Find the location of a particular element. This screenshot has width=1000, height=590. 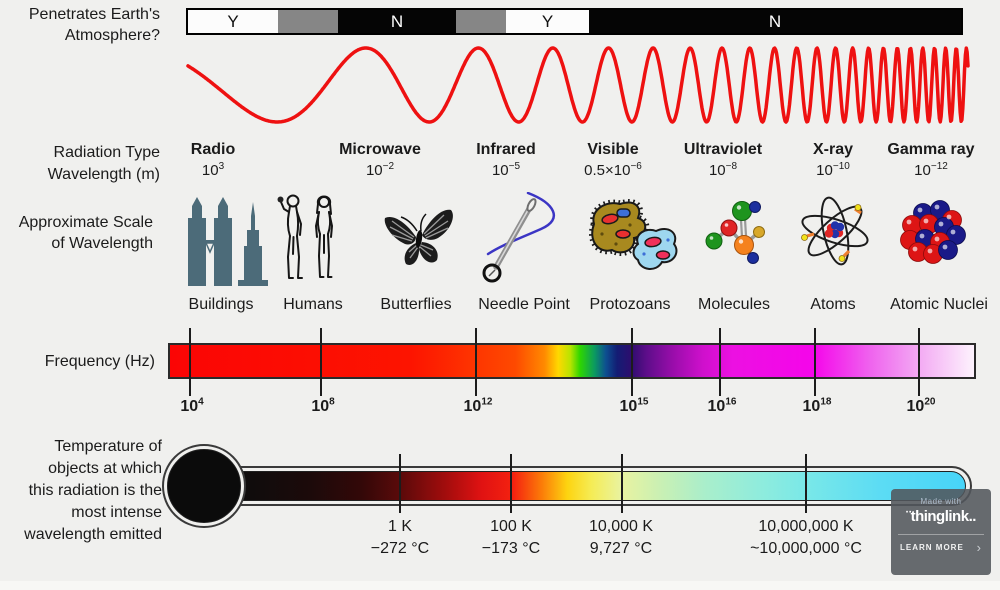

column-radio: Radio 103 is located at coordinates (213, 160).